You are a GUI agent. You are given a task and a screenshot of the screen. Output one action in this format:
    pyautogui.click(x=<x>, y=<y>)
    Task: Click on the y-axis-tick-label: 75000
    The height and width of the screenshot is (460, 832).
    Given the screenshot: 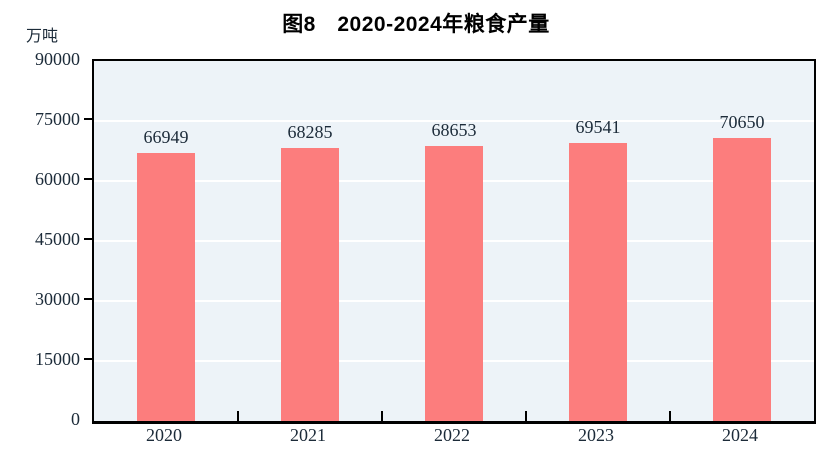 What is the action you would take?
    pyautogui.click(x=57, y=119)
    